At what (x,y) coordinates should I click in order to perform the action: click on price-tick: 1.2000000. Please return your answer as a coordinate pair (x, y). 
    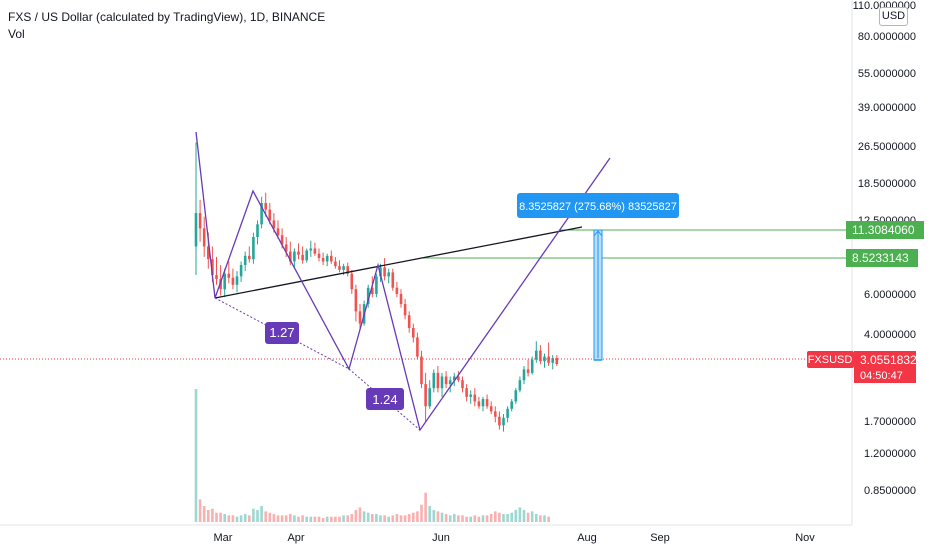
    Looking at the image, I should click on (890, 454).